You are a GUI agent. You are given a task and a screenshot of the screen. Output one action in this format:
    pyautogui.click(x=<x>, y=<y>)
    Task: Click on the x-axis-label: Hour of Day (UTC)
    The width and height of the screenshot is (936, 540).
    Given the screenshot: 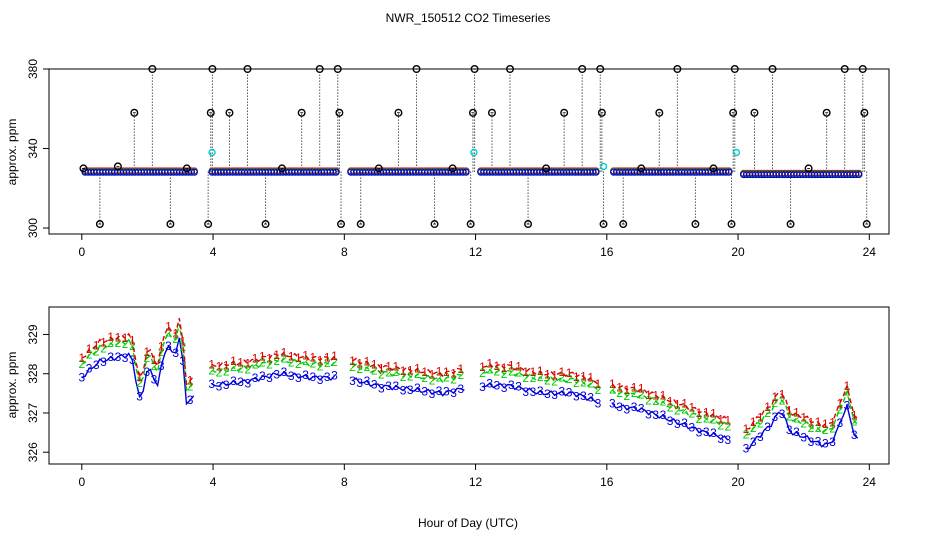 What is the action you would take?
    pyautogui.click(x=468, y=523)
    